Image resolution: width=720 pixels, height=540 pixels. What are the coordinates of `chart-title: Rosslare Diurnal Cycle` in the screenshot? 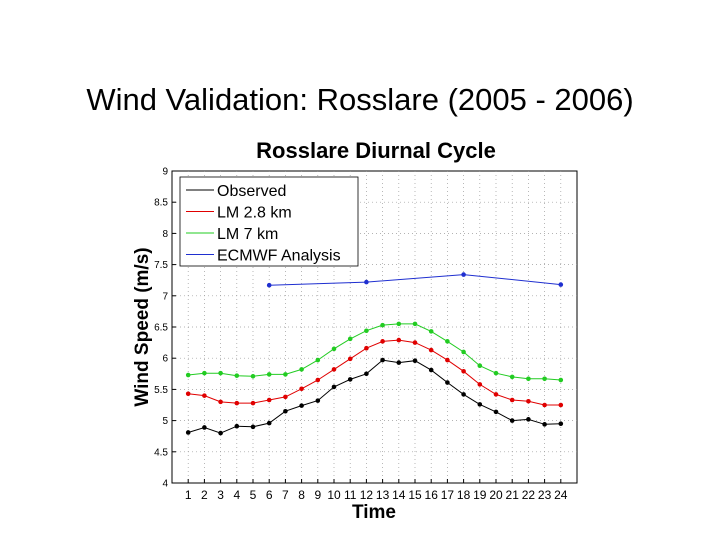 It's located at (376, 150).